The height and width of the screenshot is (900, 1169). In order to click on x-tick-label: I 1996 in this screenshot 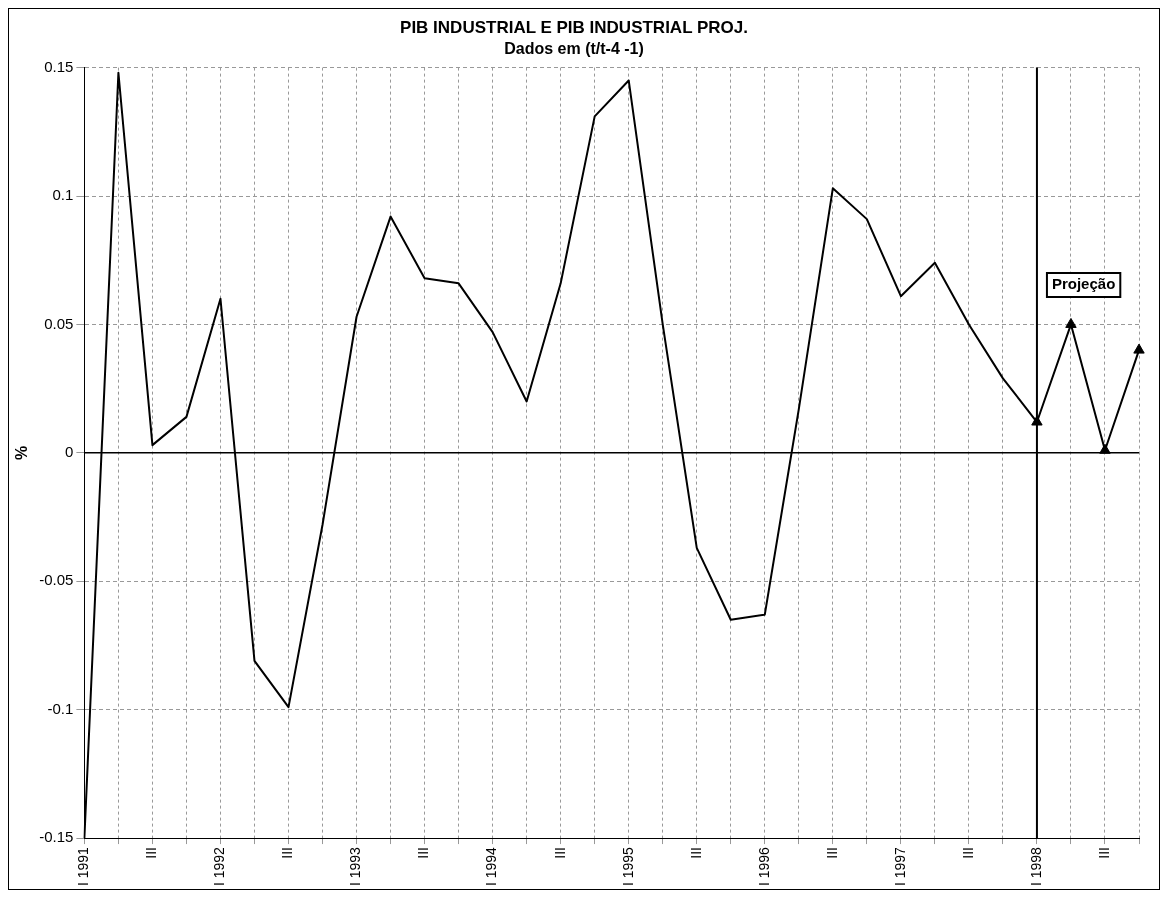, I will do `click(763, 866)`.